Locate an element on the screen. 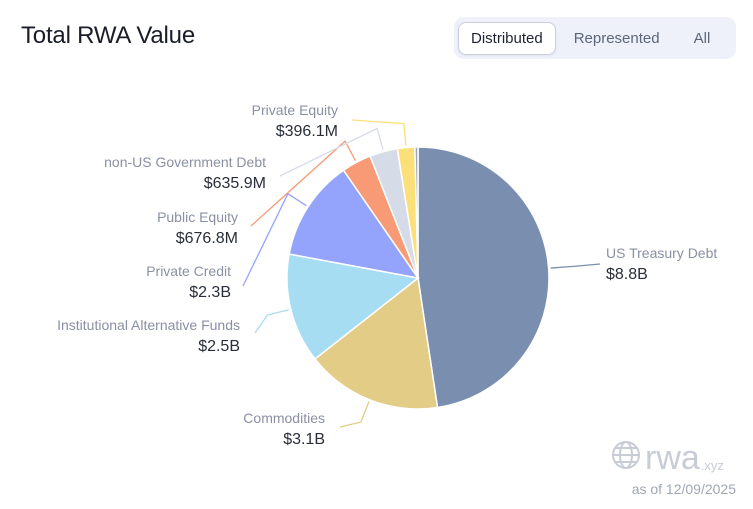 Image resolution: width=753 pixels, height=509 pixels. slice-label-name: Private Equity is located at coordinates (295, 110).